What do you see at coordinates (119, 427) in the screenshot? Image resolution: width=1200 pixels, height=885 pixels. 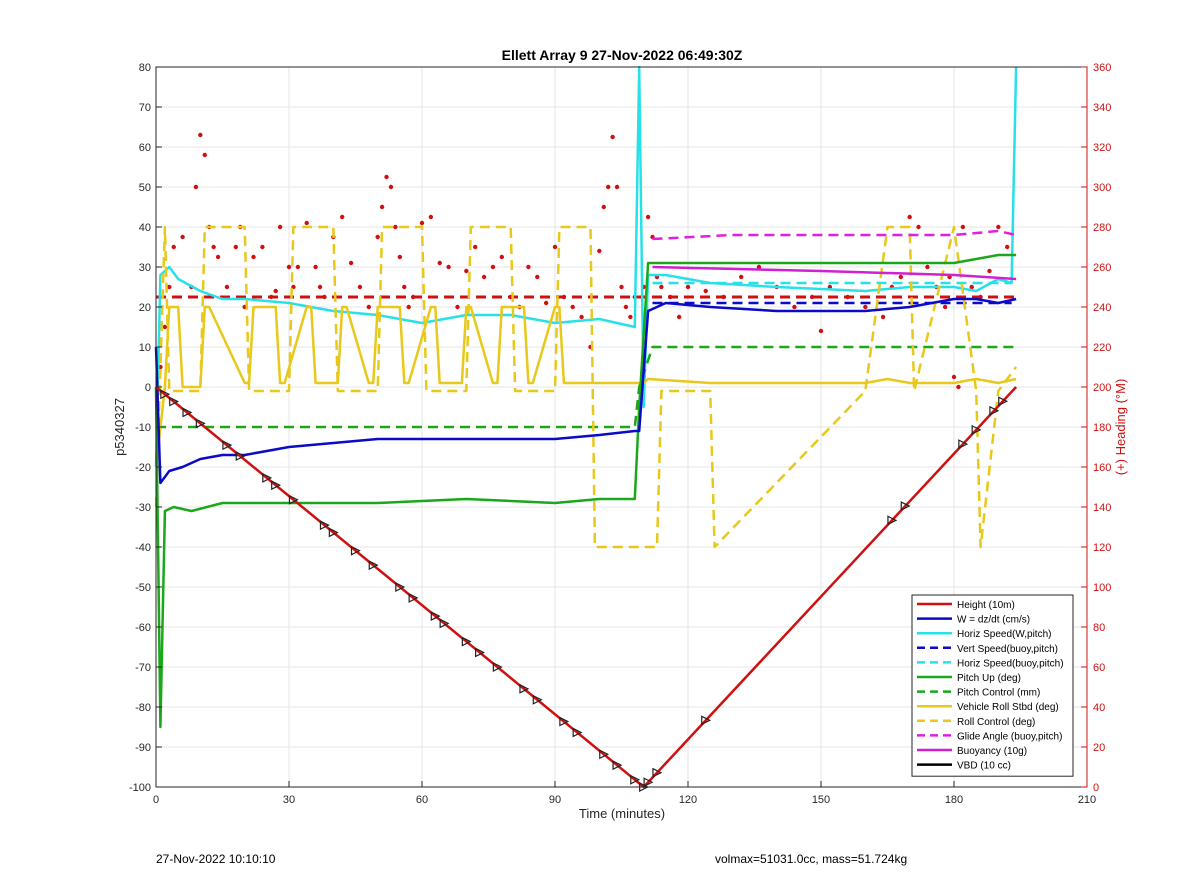 I see `y-axis-label: p5340327` at bounding box center [119, 427].